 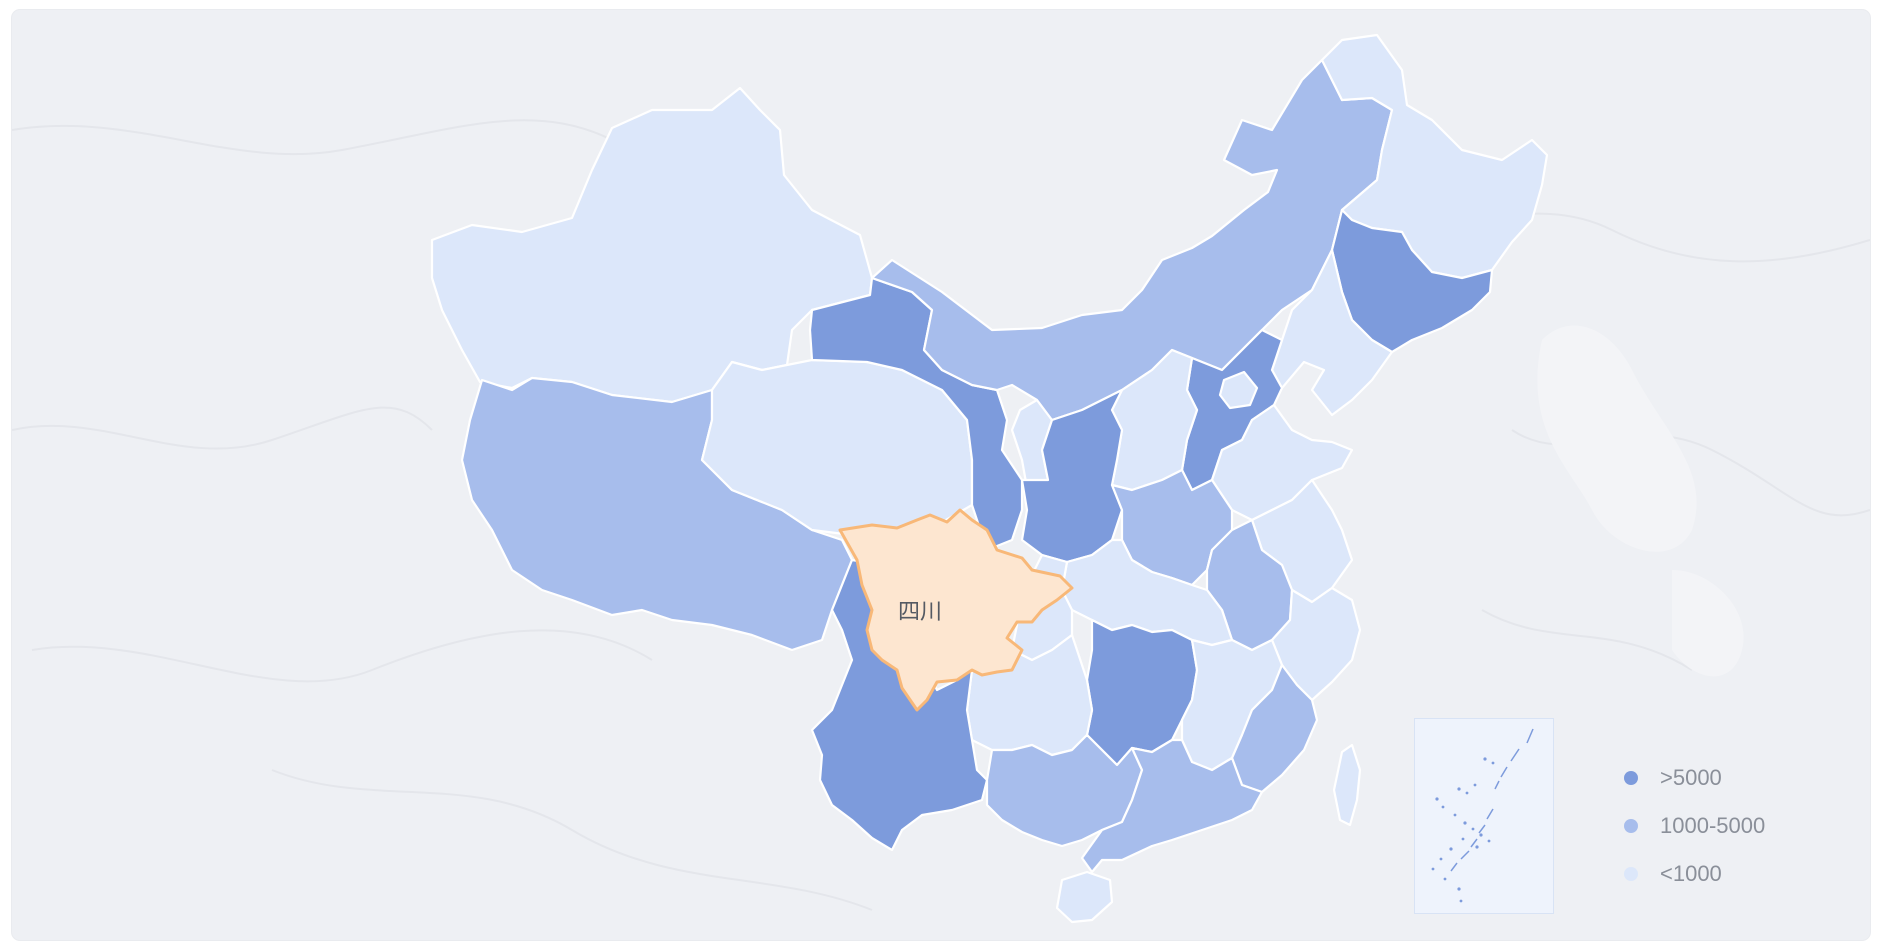 What do you see at coordinates (657, 514) in the screenshot?
I see `province-tibet` at bounding box center [657, 514].